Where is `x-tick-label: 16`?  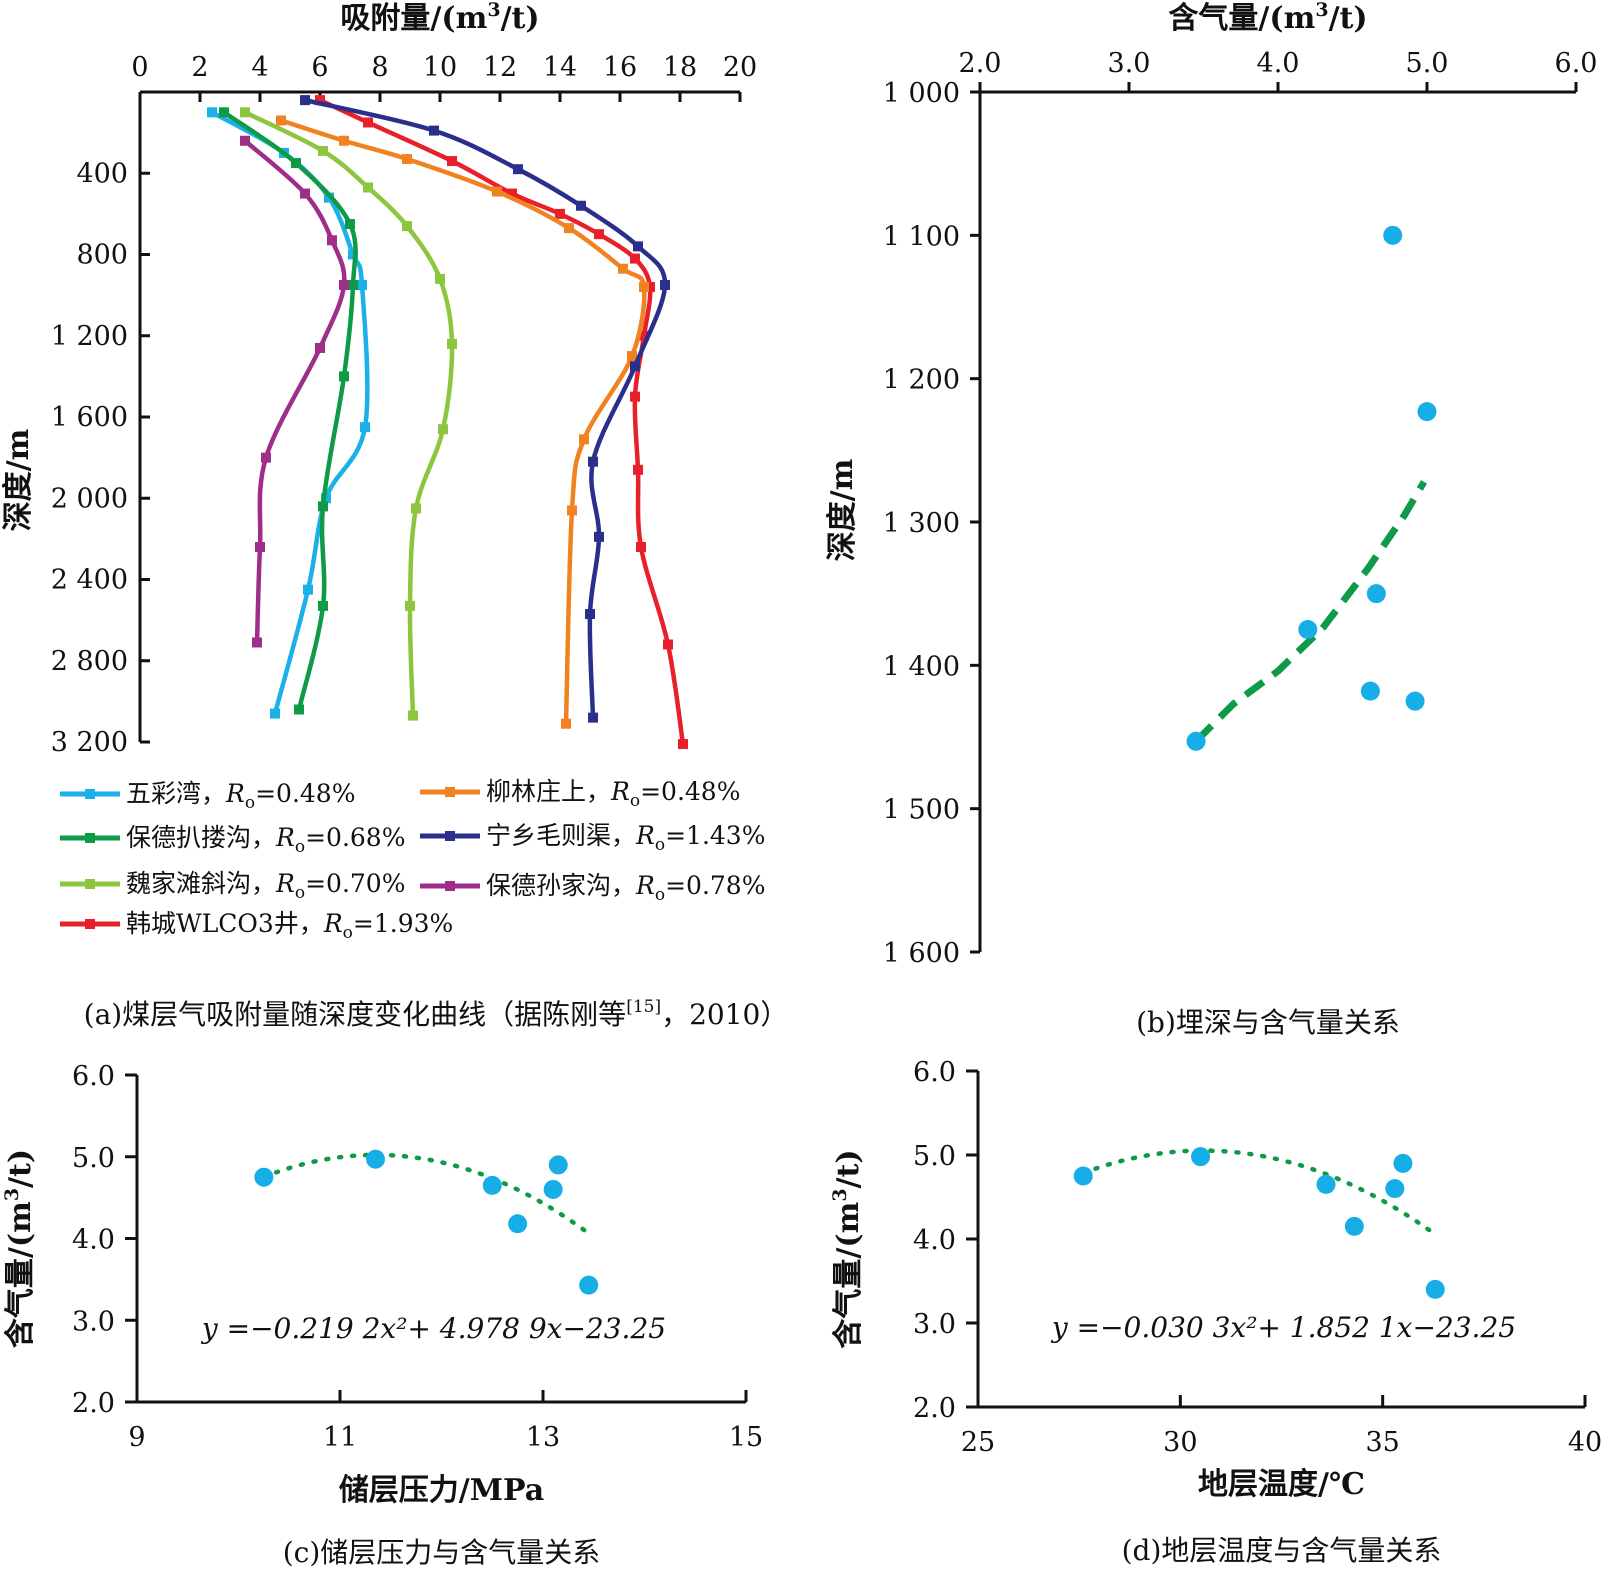 x-tick-label: 16 is located at coordinates (620, 67).